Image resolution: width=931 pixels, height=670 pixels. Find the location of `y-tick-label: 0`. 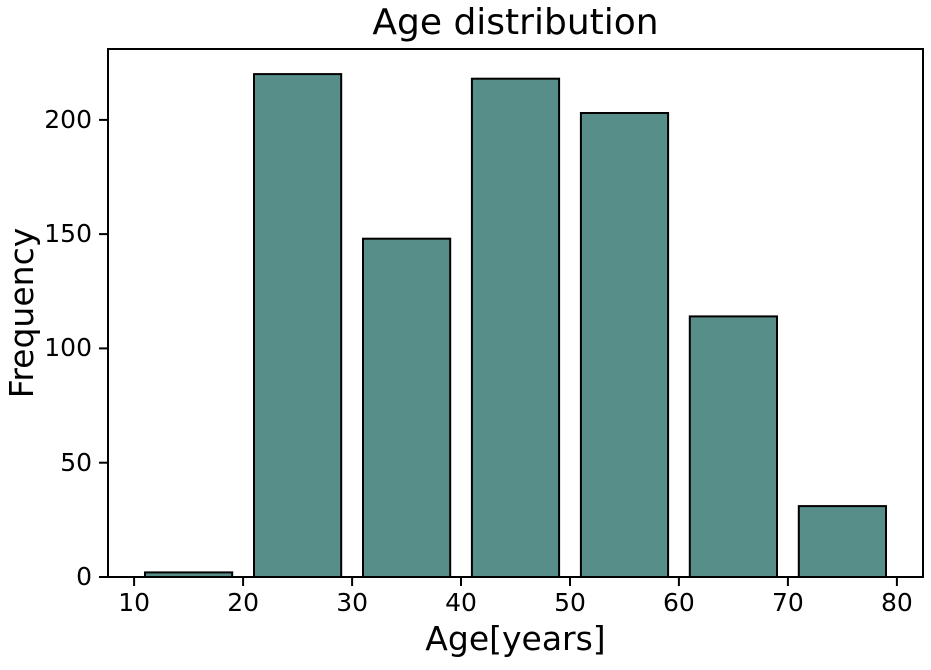

y-tick-label: 0 is located at coordinates (84, 576).